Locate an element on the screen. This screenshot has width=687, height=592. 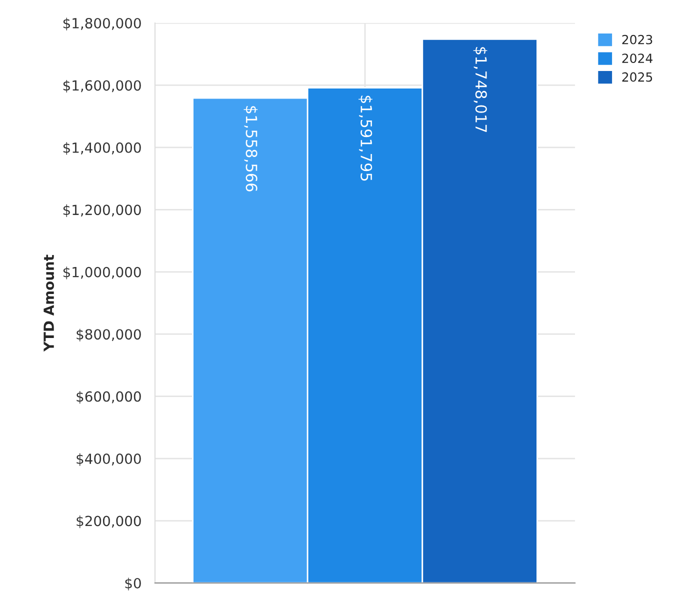
y-tick-label: $1,400,000 is located at coordinates (102, 148).